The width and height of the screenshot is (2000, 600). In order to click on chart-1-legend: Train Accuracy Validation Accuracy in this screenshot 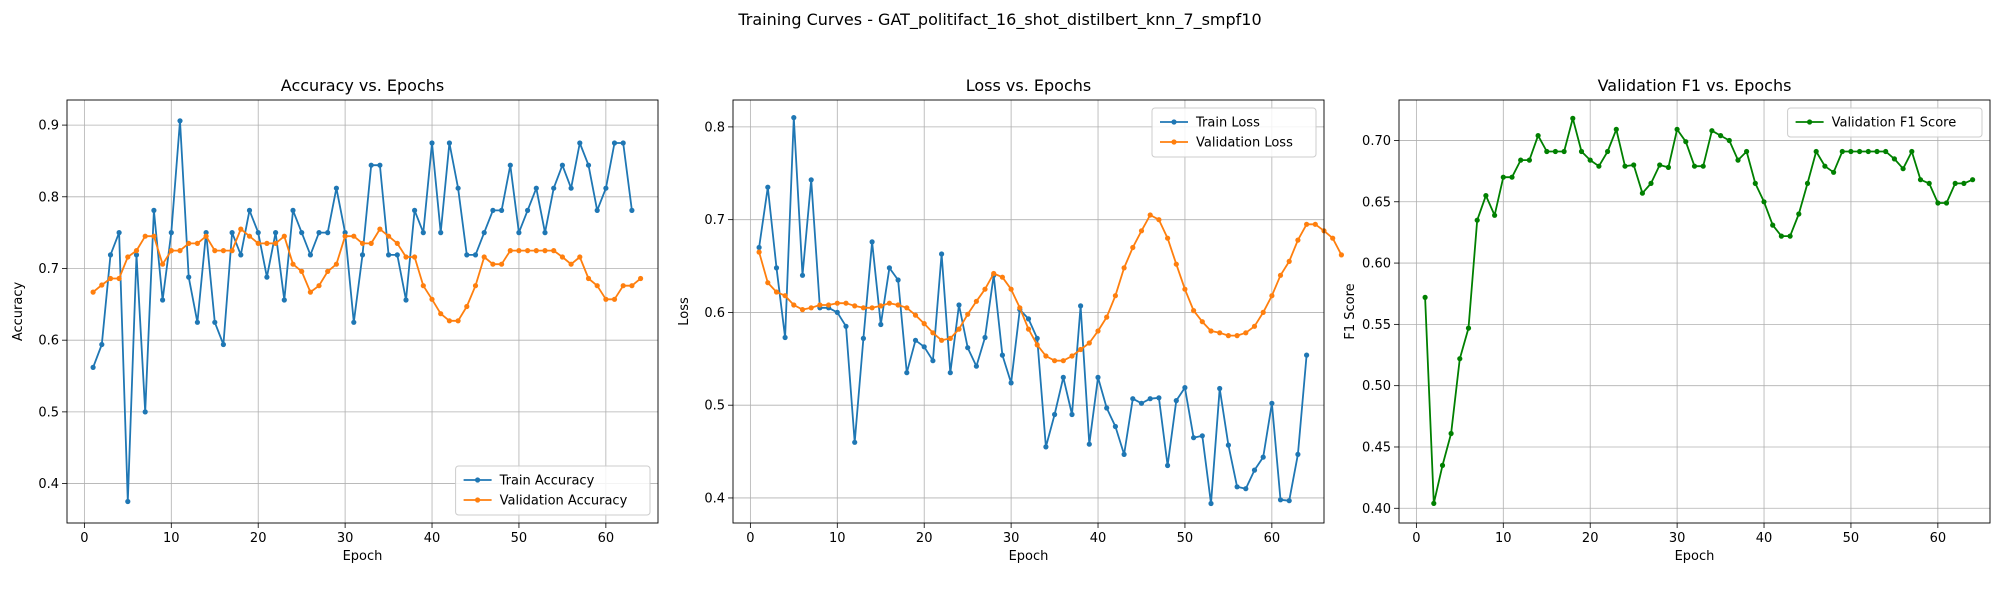, I will do `click(553, 490)`.